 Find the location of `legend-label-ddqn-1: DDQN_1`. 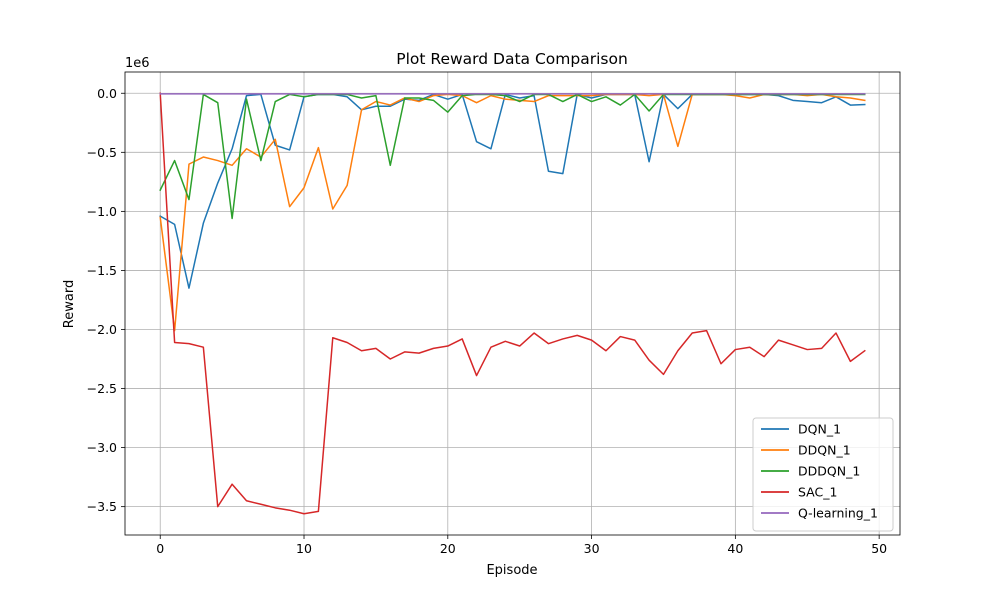

legend-label-ddqn-1: DDQN_1 is located at coordinates (824, 450).